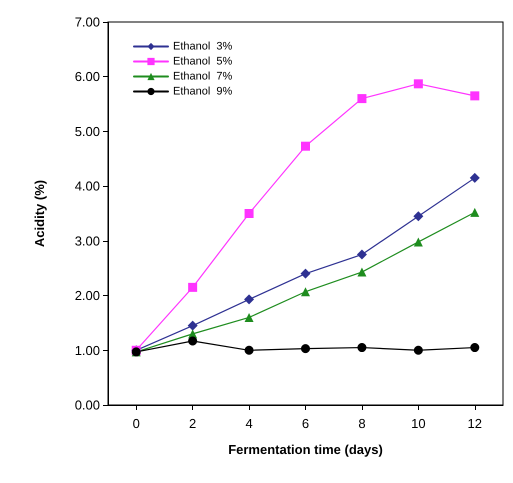  Describe the element at coordinates (87, 186) in the screenshot. I see `y-tick-label: 4.00` at that location.